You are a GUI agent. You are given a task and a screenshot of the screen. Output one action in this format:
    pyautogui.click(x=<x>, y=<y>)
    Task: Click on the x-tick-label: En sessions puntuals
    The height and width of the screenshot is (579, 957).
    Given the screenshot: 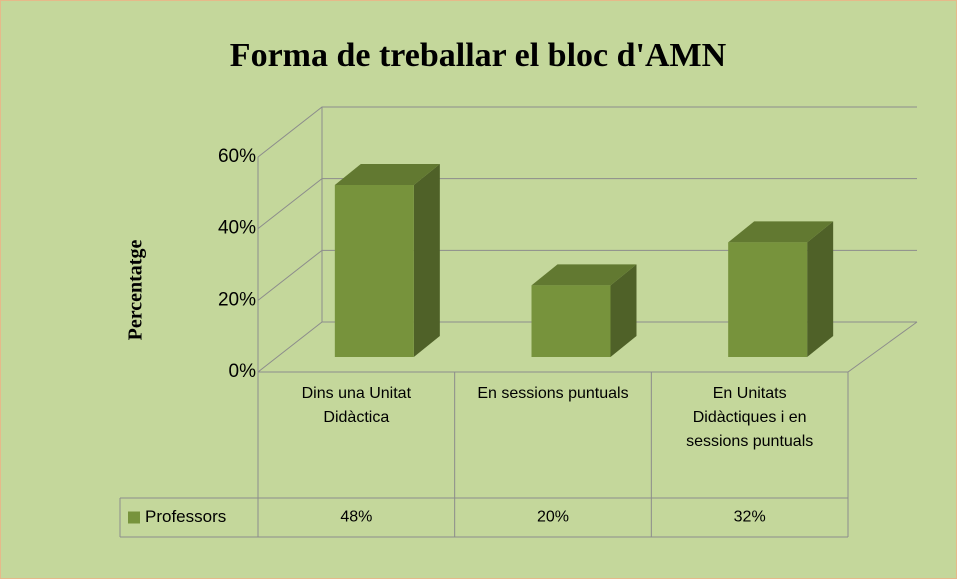 What is the action you would take?
    pyautogui.click(x=553, y=393)
    